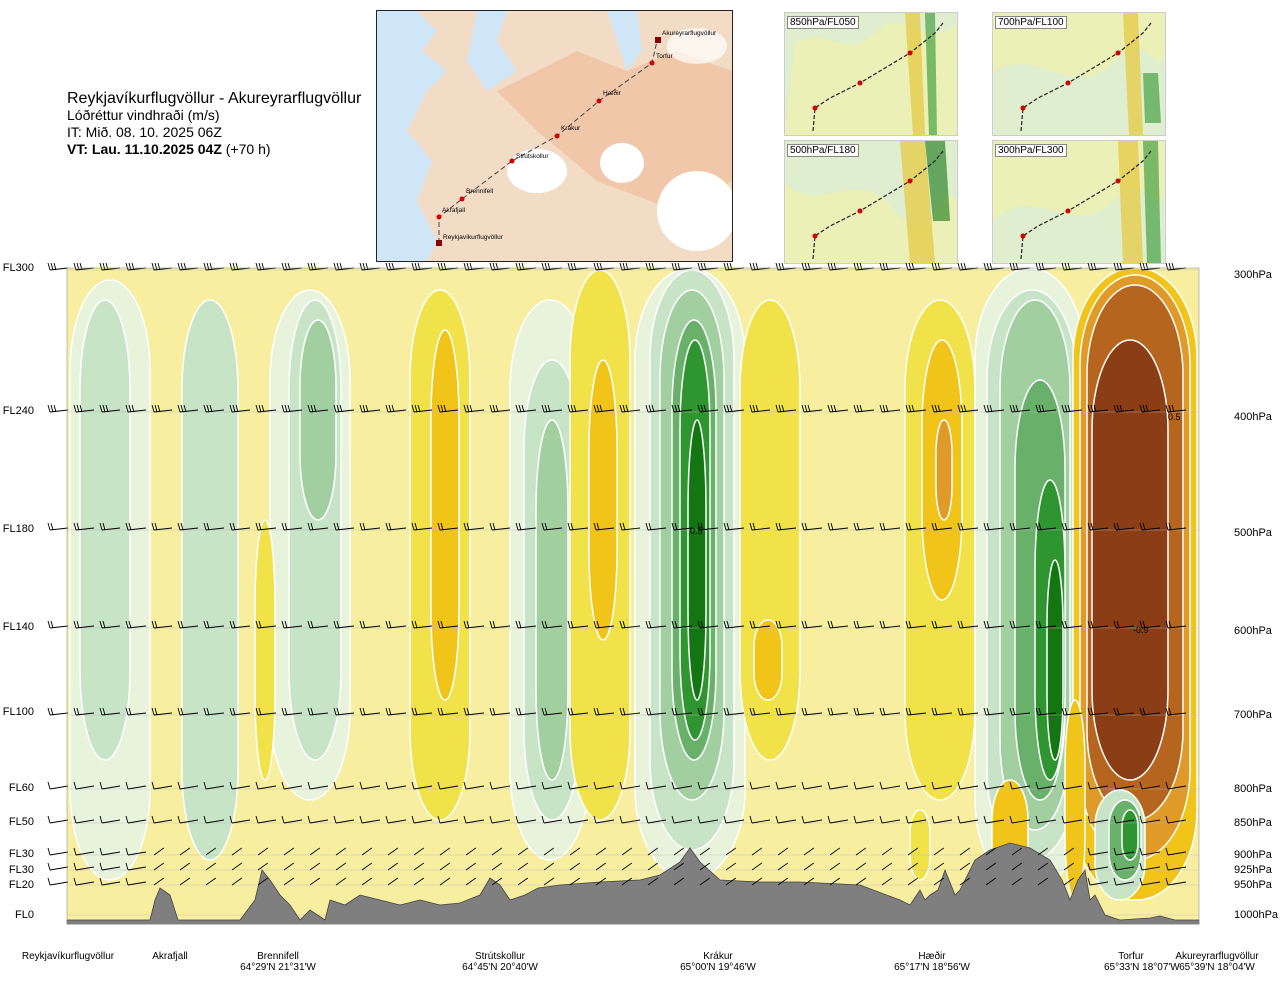 Image resolution: width=1280 pixels, height=981 pixels. What do you see at coordinates (871, 74) in the screenshot?
I see `mini-map-850: 850hPa/FL050` at bounding box center [871, 74].